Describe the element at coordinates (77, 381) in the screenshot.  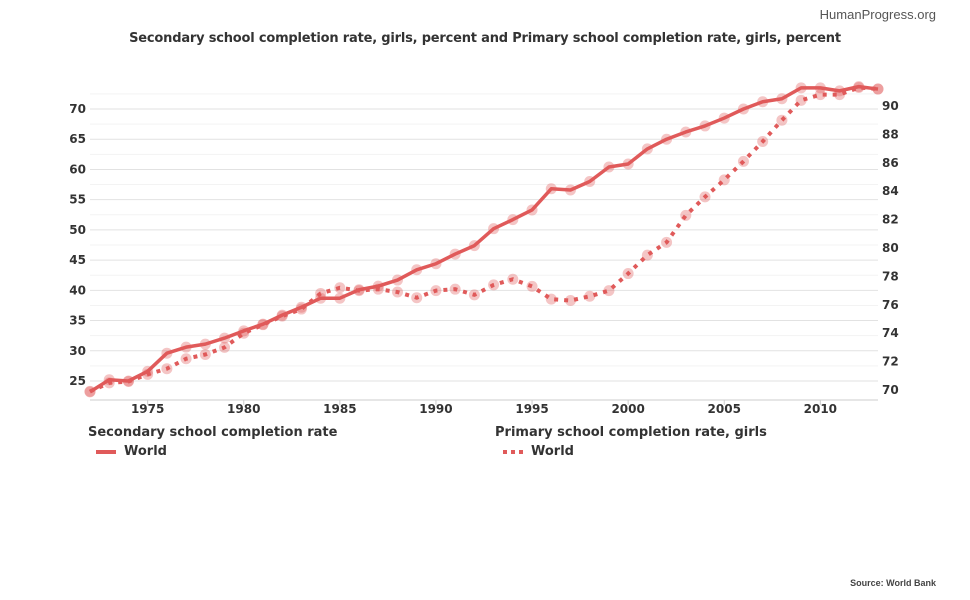
I see `y-left-tick-label: 25` at that location.